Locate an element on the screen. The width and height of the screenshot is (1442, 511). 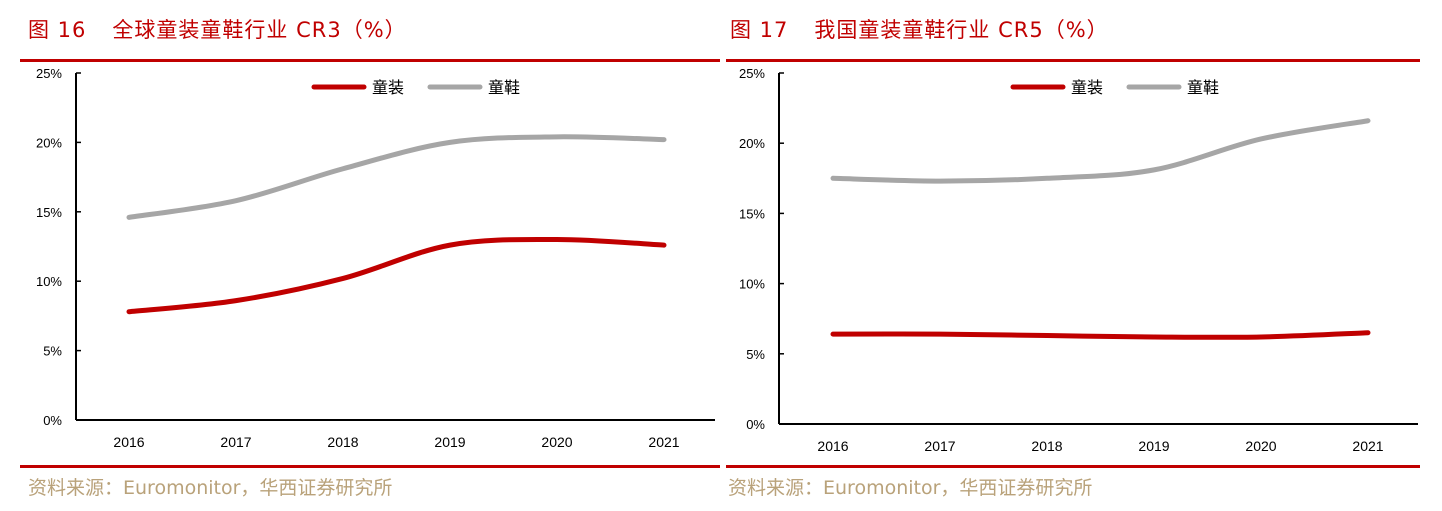
chart-title: 图 17 我国童装童鞋行业 CR5（%） is located at coordinates (919, 29).